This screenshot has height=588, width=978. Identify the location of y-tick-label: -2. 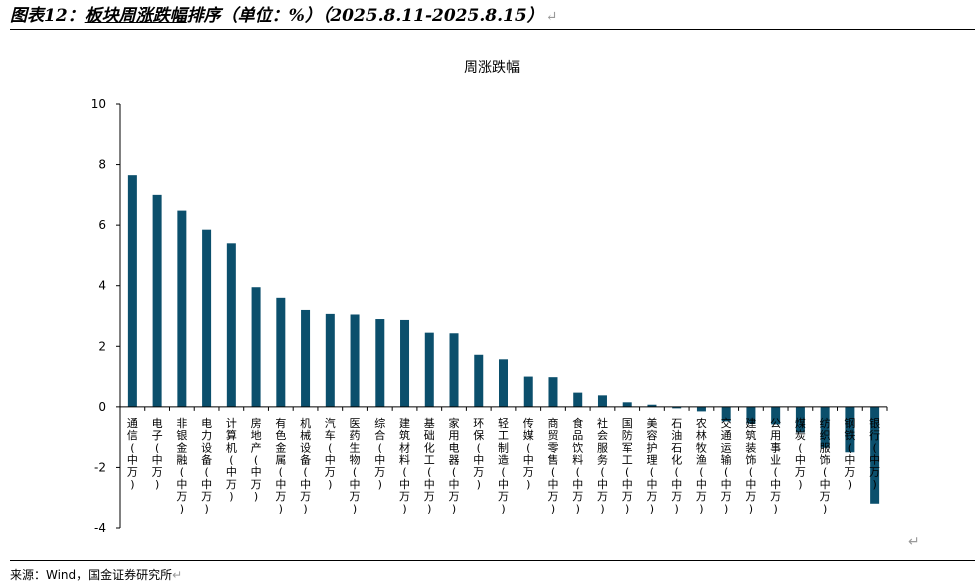
(100, 467).